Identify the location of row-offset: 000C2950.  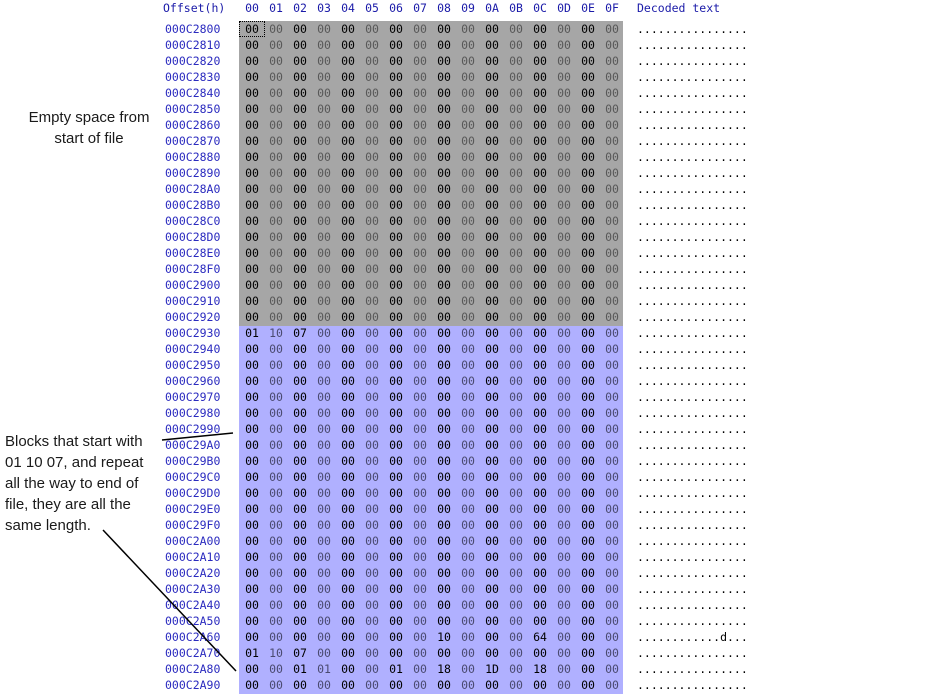
(193, 365).